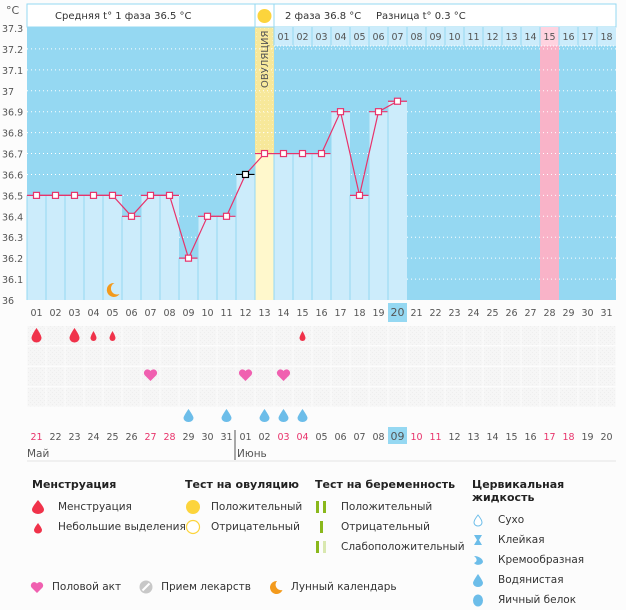 The image size is (626, 610). What do you see at coordinates (252, 454) in the screenshot?
I see `month-label-june: Июнь` at bounding box center [252, 454].